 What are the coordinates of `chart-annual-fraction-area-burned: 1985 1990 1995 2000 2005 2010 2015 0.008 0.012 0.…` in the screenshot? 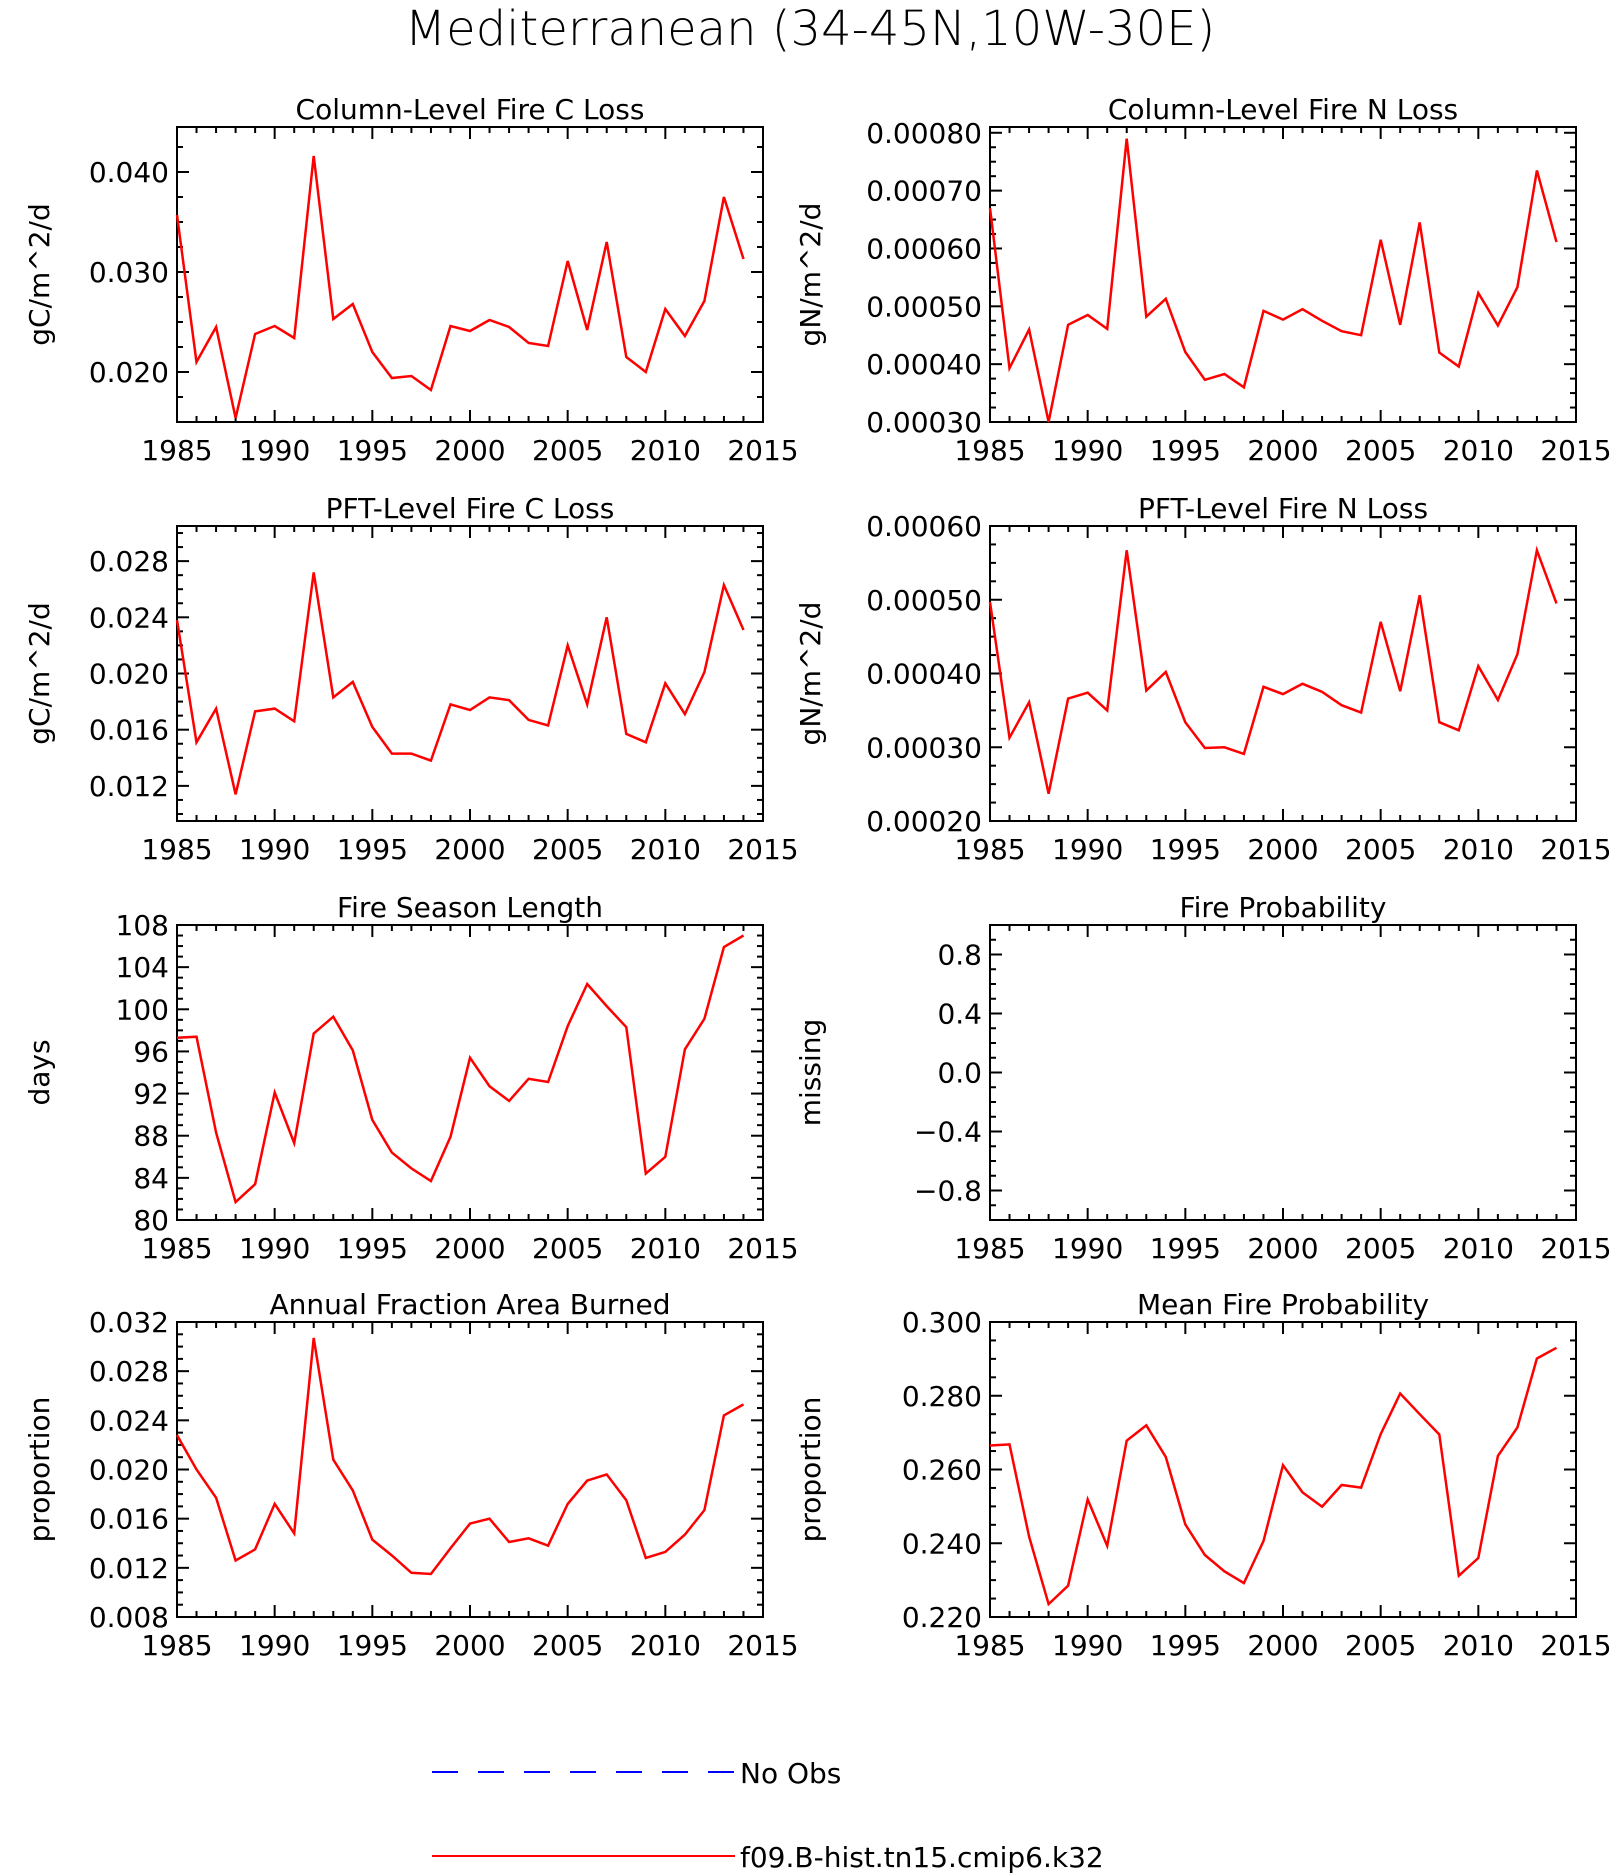 It's located at (411, 1475).